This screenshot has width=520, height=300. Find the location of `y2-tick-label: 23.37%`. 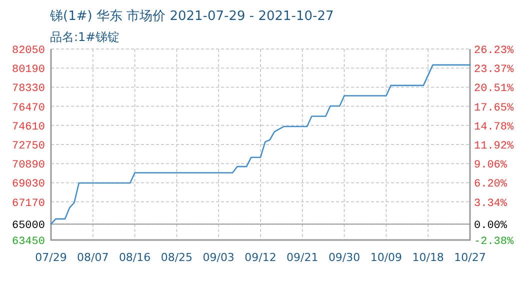

y2-tick-label: 23.37% is located at coordinates (494, 70).